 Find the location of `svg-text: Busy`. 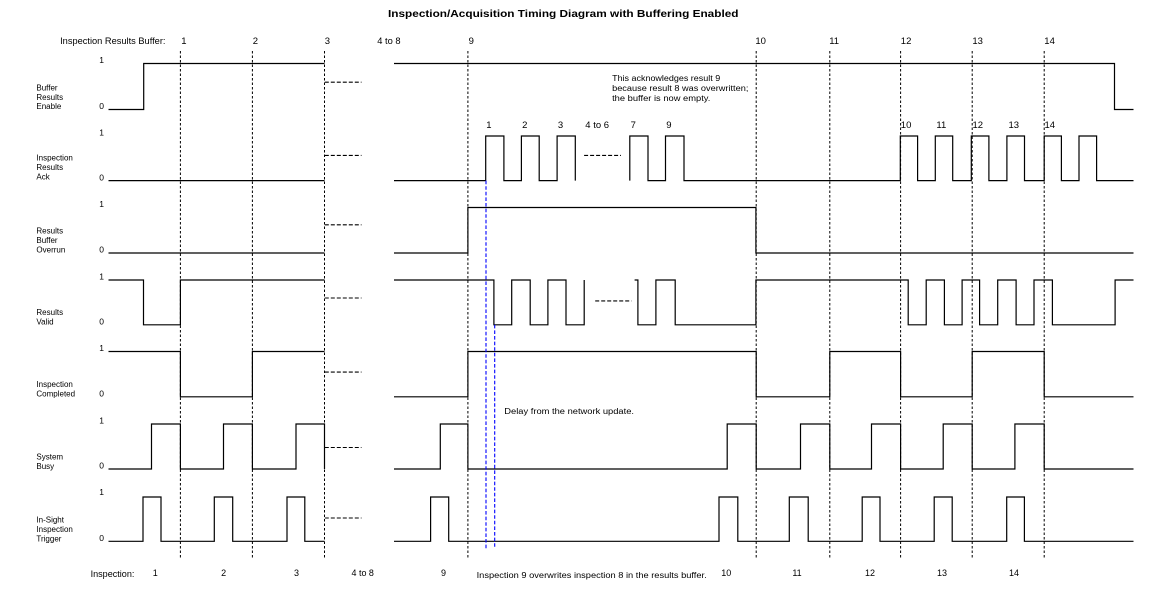

svg-text: Busy is located at coordinates (45, 466).